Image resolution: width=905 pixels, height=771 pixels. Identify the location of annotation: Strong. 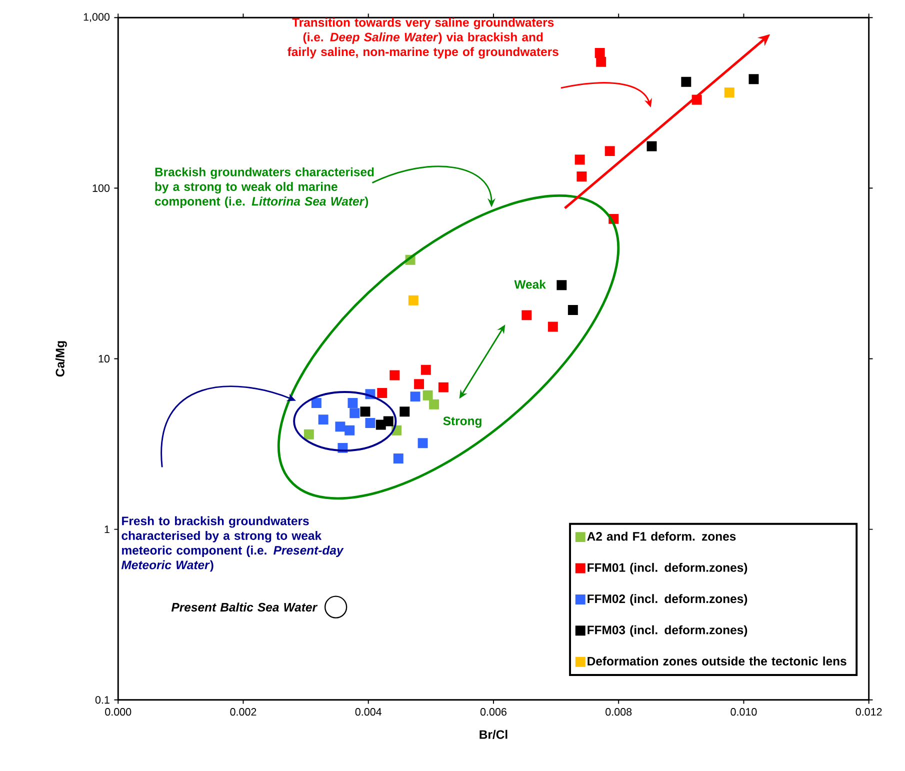
(462, 422).